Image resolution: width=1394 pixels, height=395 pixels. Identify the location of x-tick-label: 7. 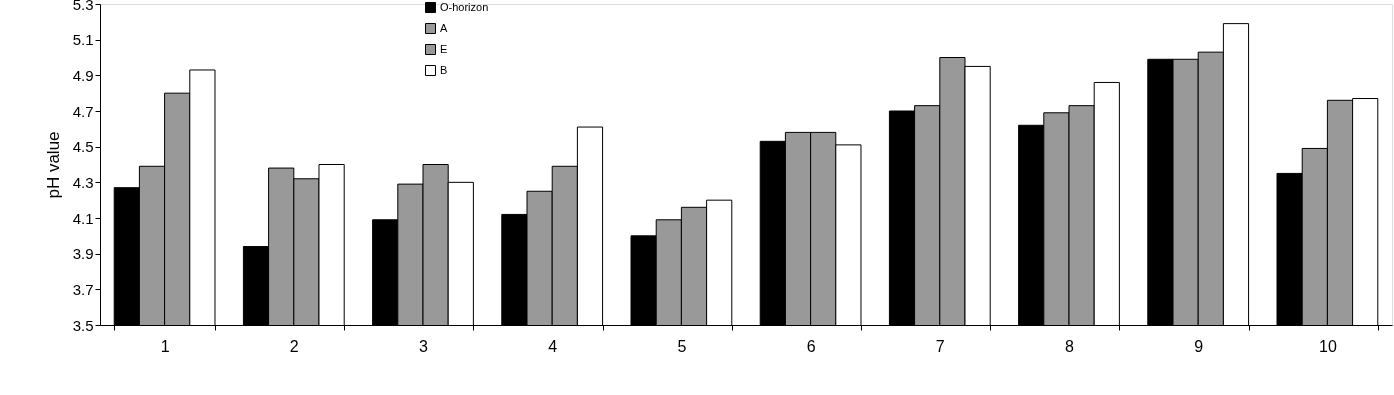
(940, 346).